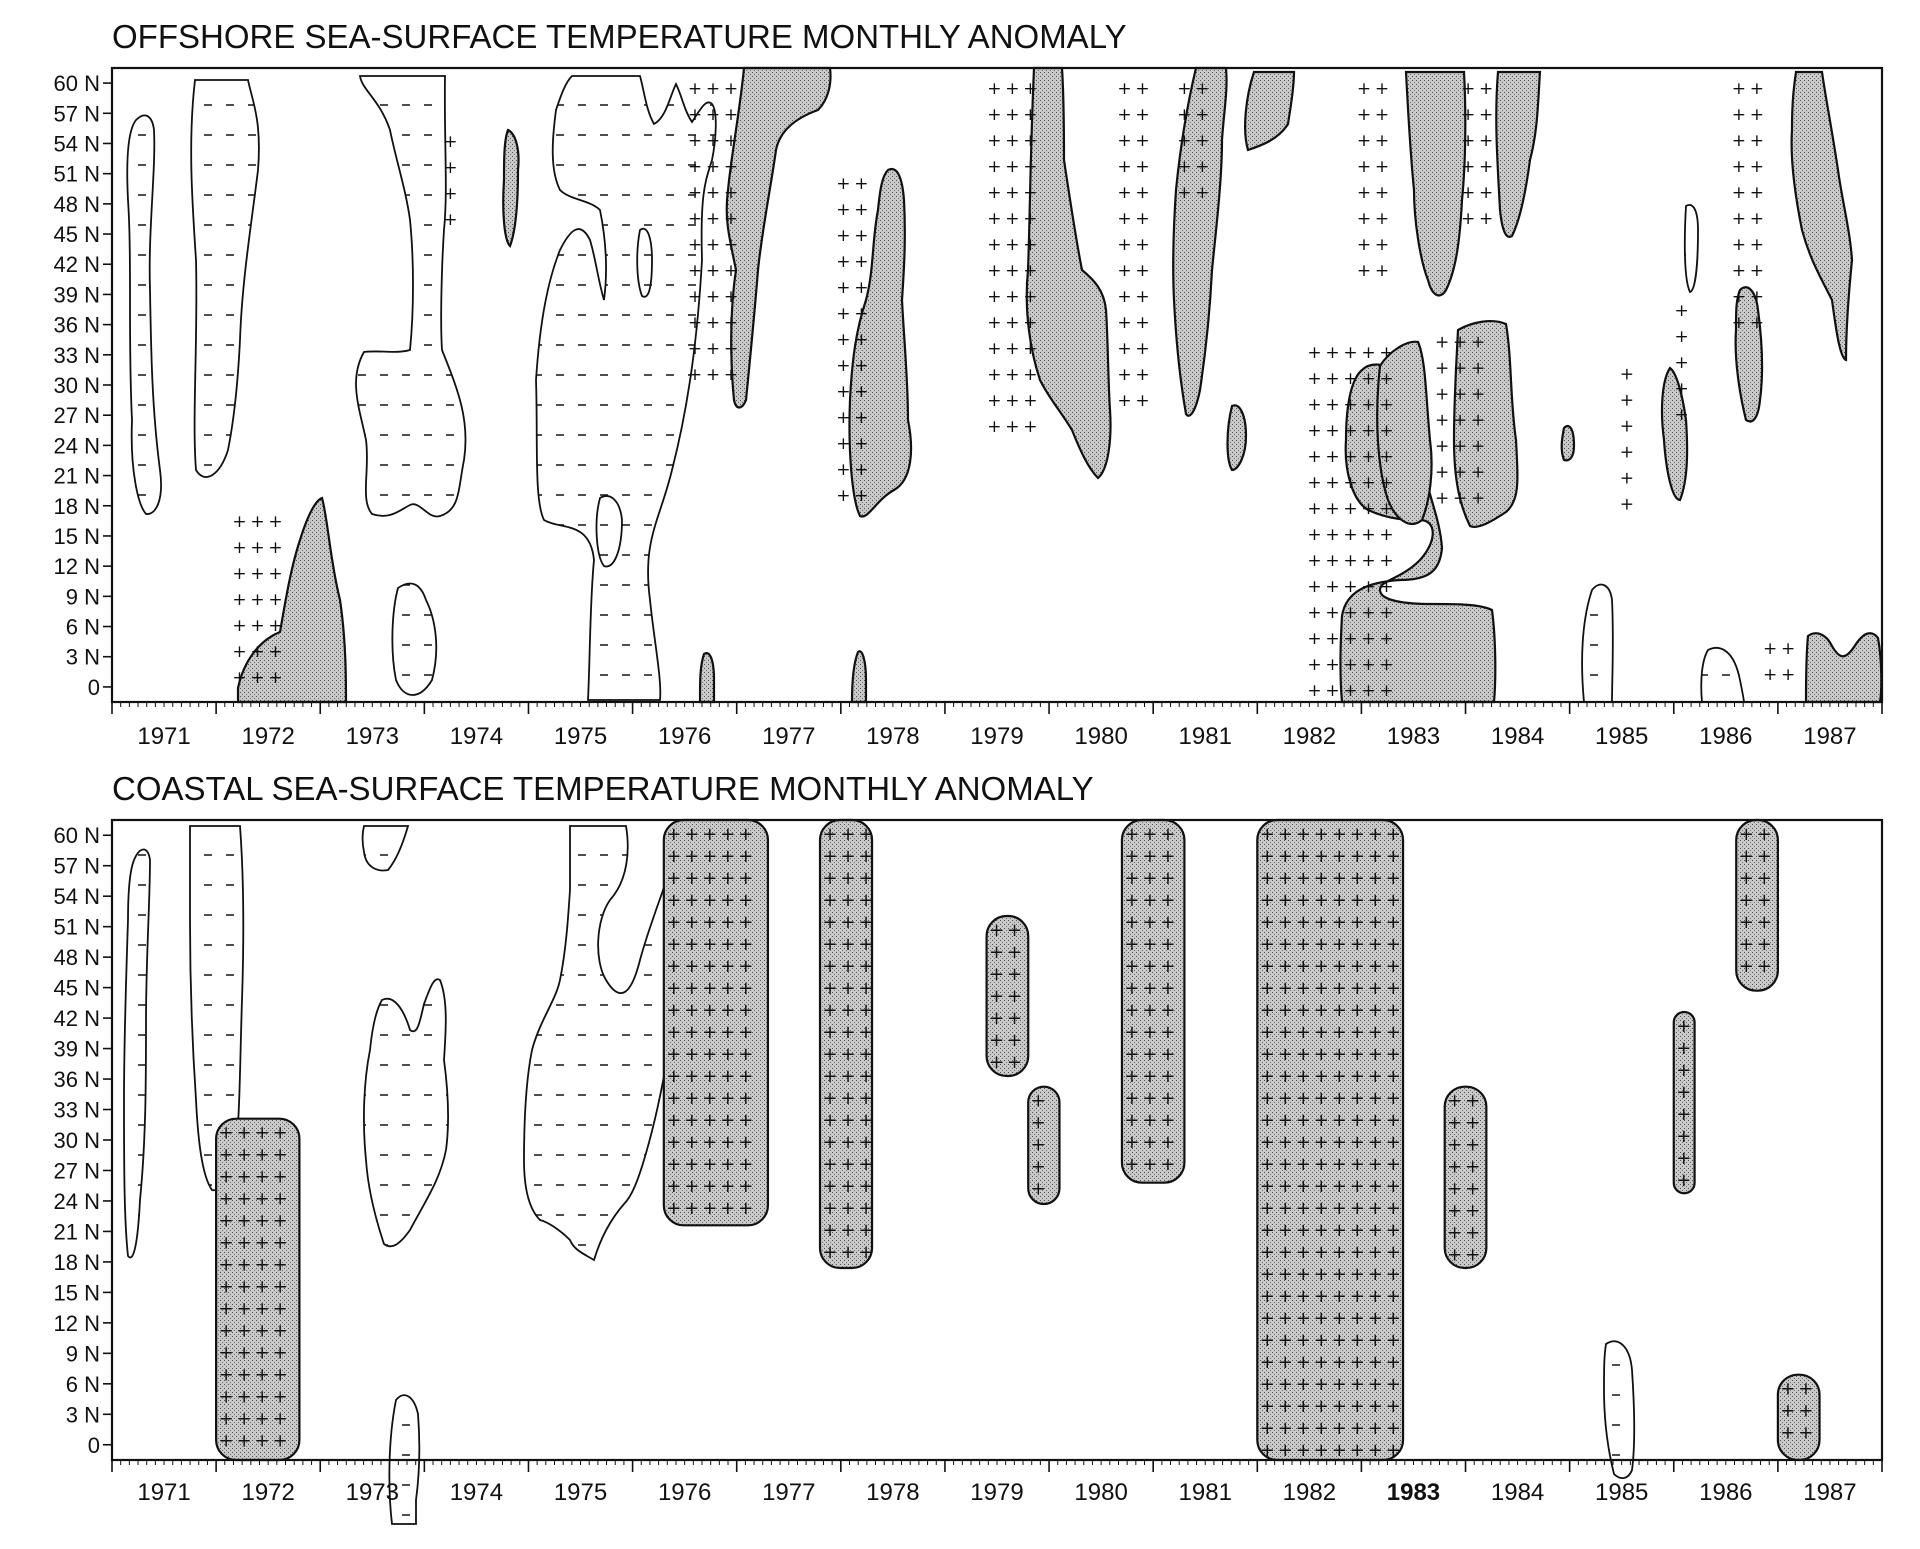  I want to click on x-tick-label: 1983, so click(1413, 736).